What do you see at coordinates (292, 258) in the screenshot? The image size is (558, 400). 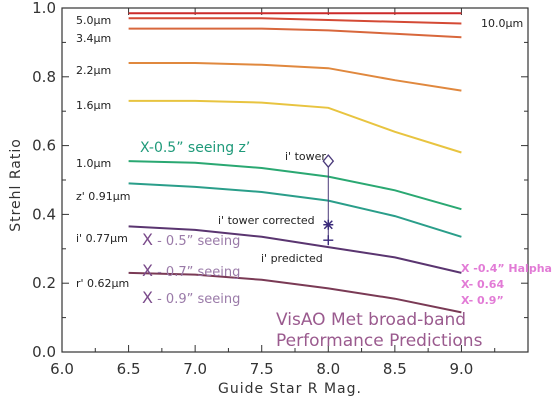 I see `marker-label-predicted: i' predicted` at bounding box center [292, 258].